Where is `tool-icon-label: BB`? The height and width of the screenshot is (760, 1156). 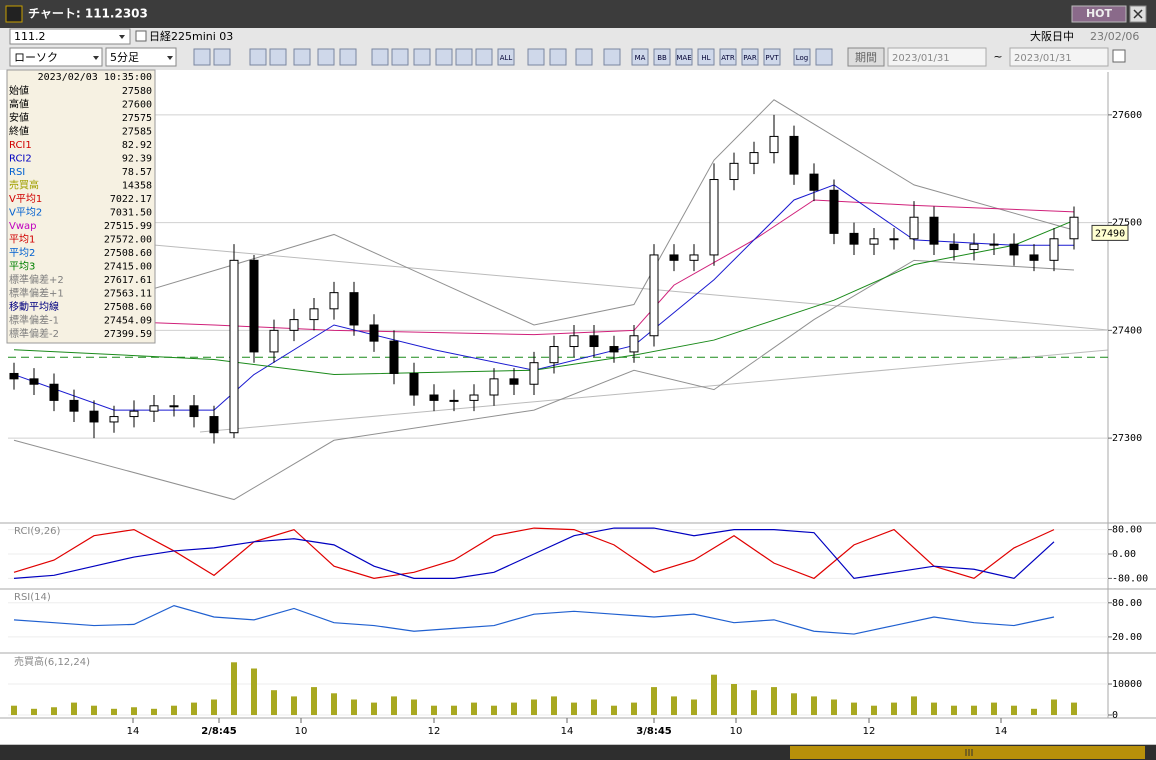 tool-icon-label: BB is located at coordinates (662, 58).